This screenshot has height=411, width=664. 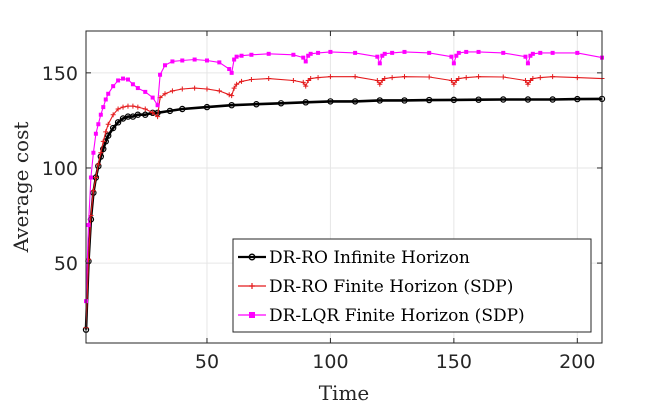 What do you see at coordinates (66, 264) in the screenshot?
I see `y-tick-label-0: 50` at bounding box center [66, 264].